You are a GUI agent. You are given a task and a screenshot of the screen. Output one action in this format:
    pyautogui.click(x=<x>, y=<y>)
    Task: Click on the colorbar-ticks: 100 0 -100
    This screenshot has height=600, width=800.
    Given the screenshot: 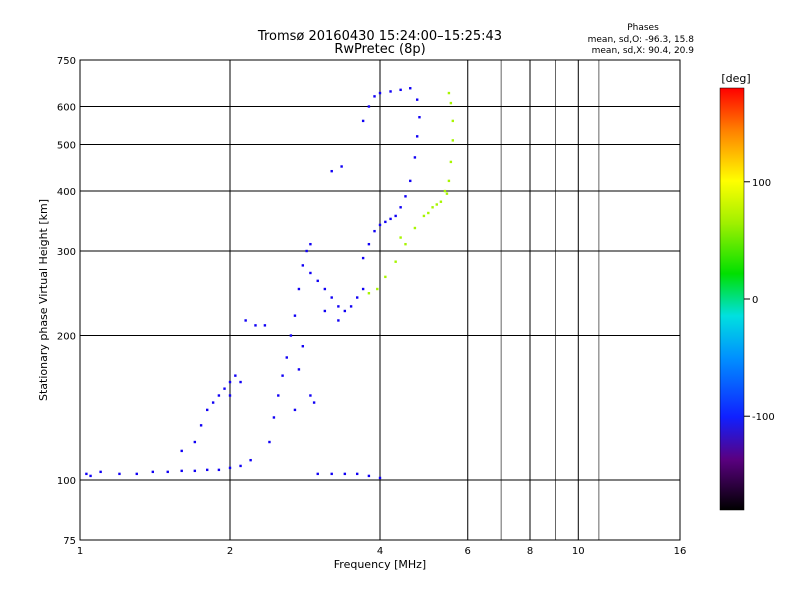 What is the action you would take?
    pyautogui.click(x=759, y=300)
    